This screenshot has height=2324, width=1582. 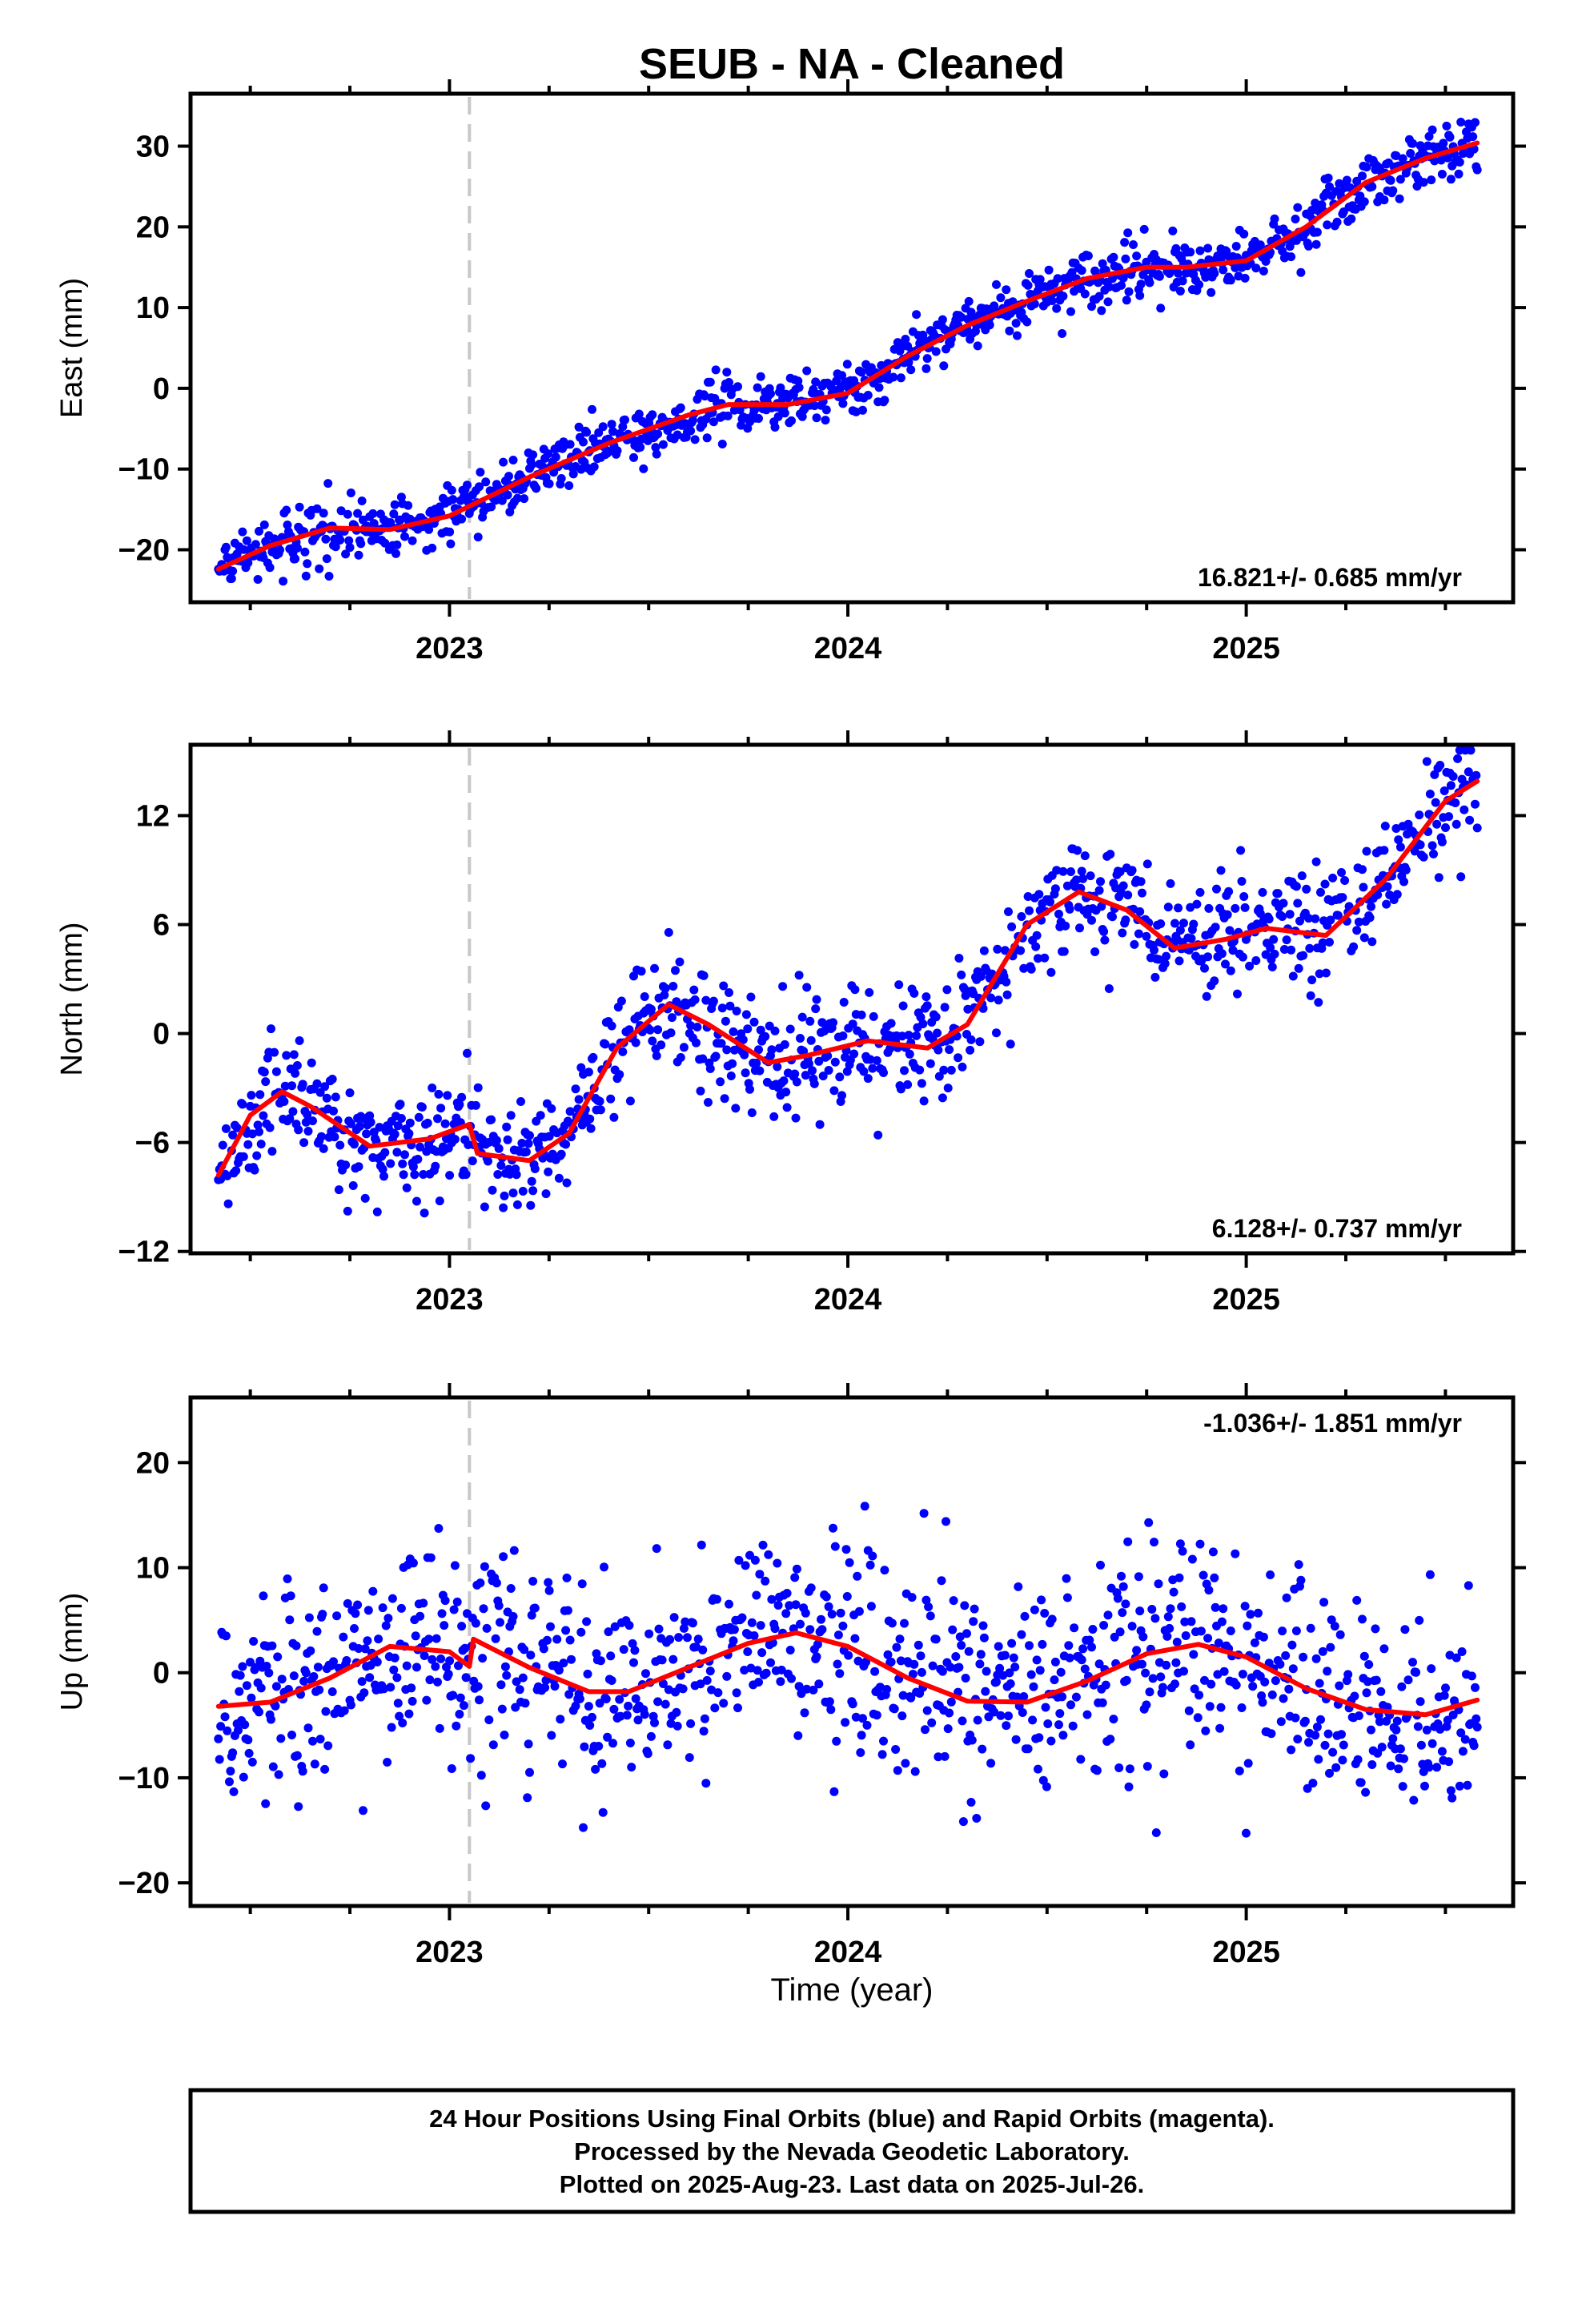 I want to click on north-x-tick-label: 2025, so click(x=1246, y=1300).